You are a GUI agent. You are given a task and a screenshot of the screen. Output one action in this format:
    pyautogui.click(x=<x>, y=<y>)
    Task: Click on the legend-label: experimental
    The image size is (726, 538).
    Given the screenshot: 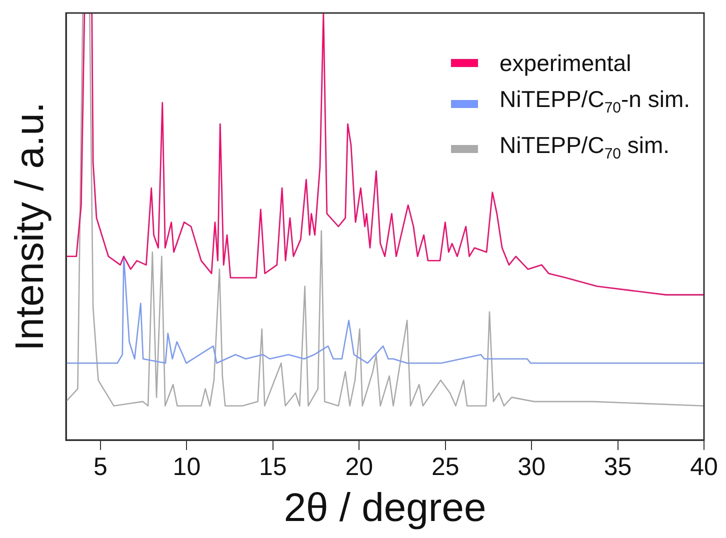 What is the action you would take?
    pyautogui.click(x=566, y=63)
    